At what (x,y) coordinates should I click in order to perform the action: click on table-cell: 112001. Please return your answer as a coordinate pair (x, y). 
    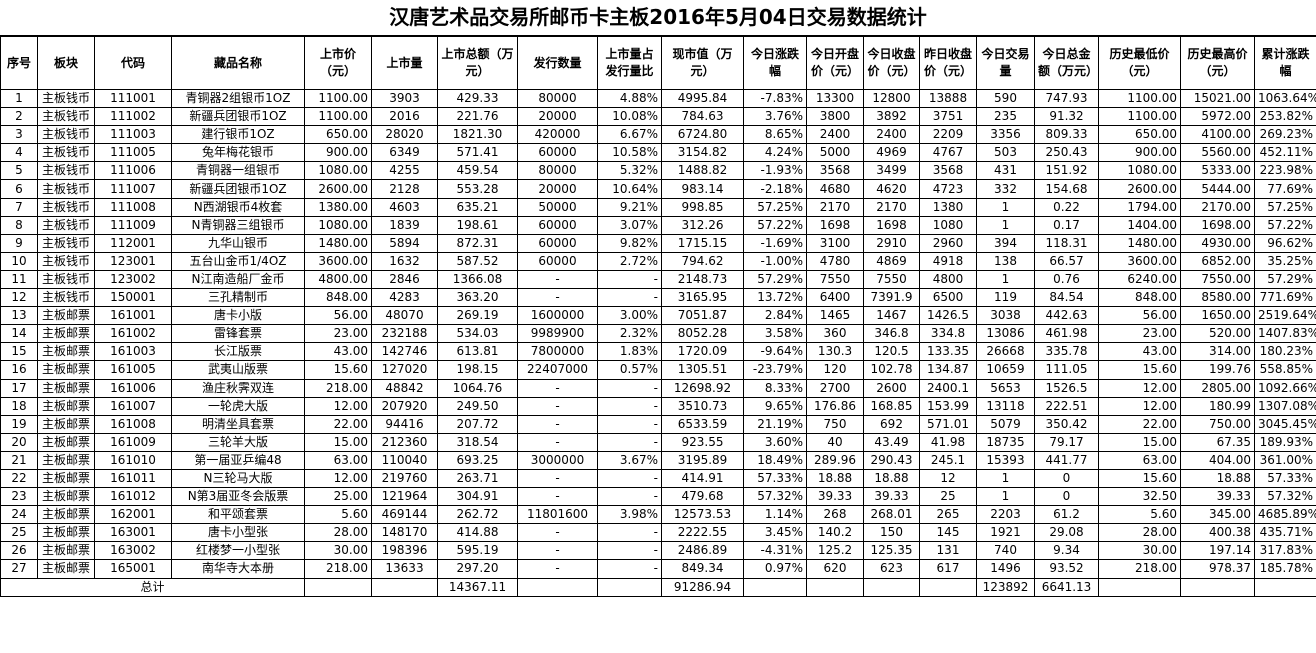
    Looking at the image, I should click on (133, 243).